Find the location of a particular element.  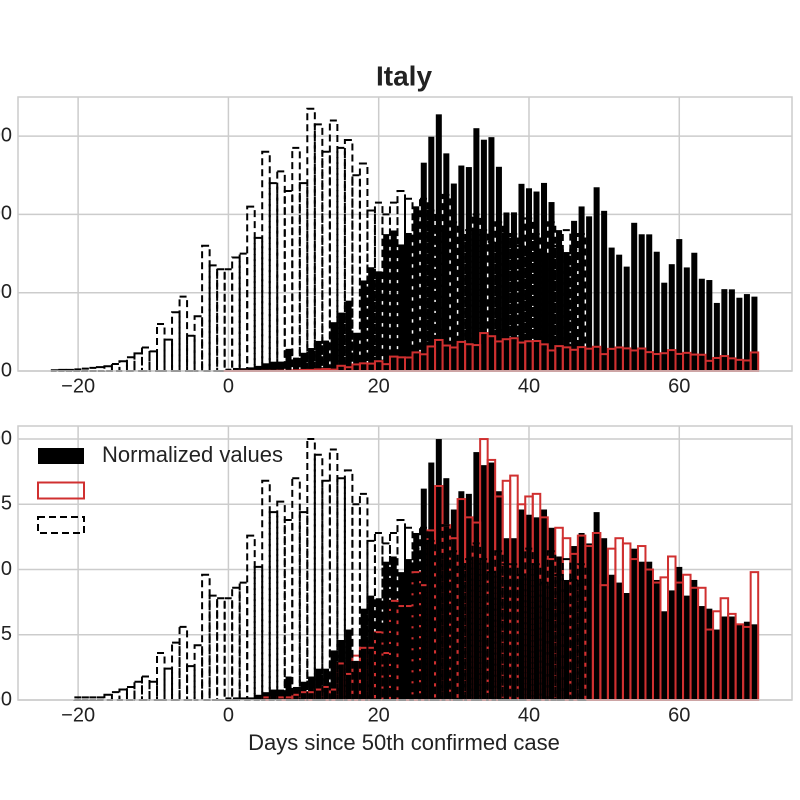

x-tick-label: −20 is located at coordinates (78, 386).